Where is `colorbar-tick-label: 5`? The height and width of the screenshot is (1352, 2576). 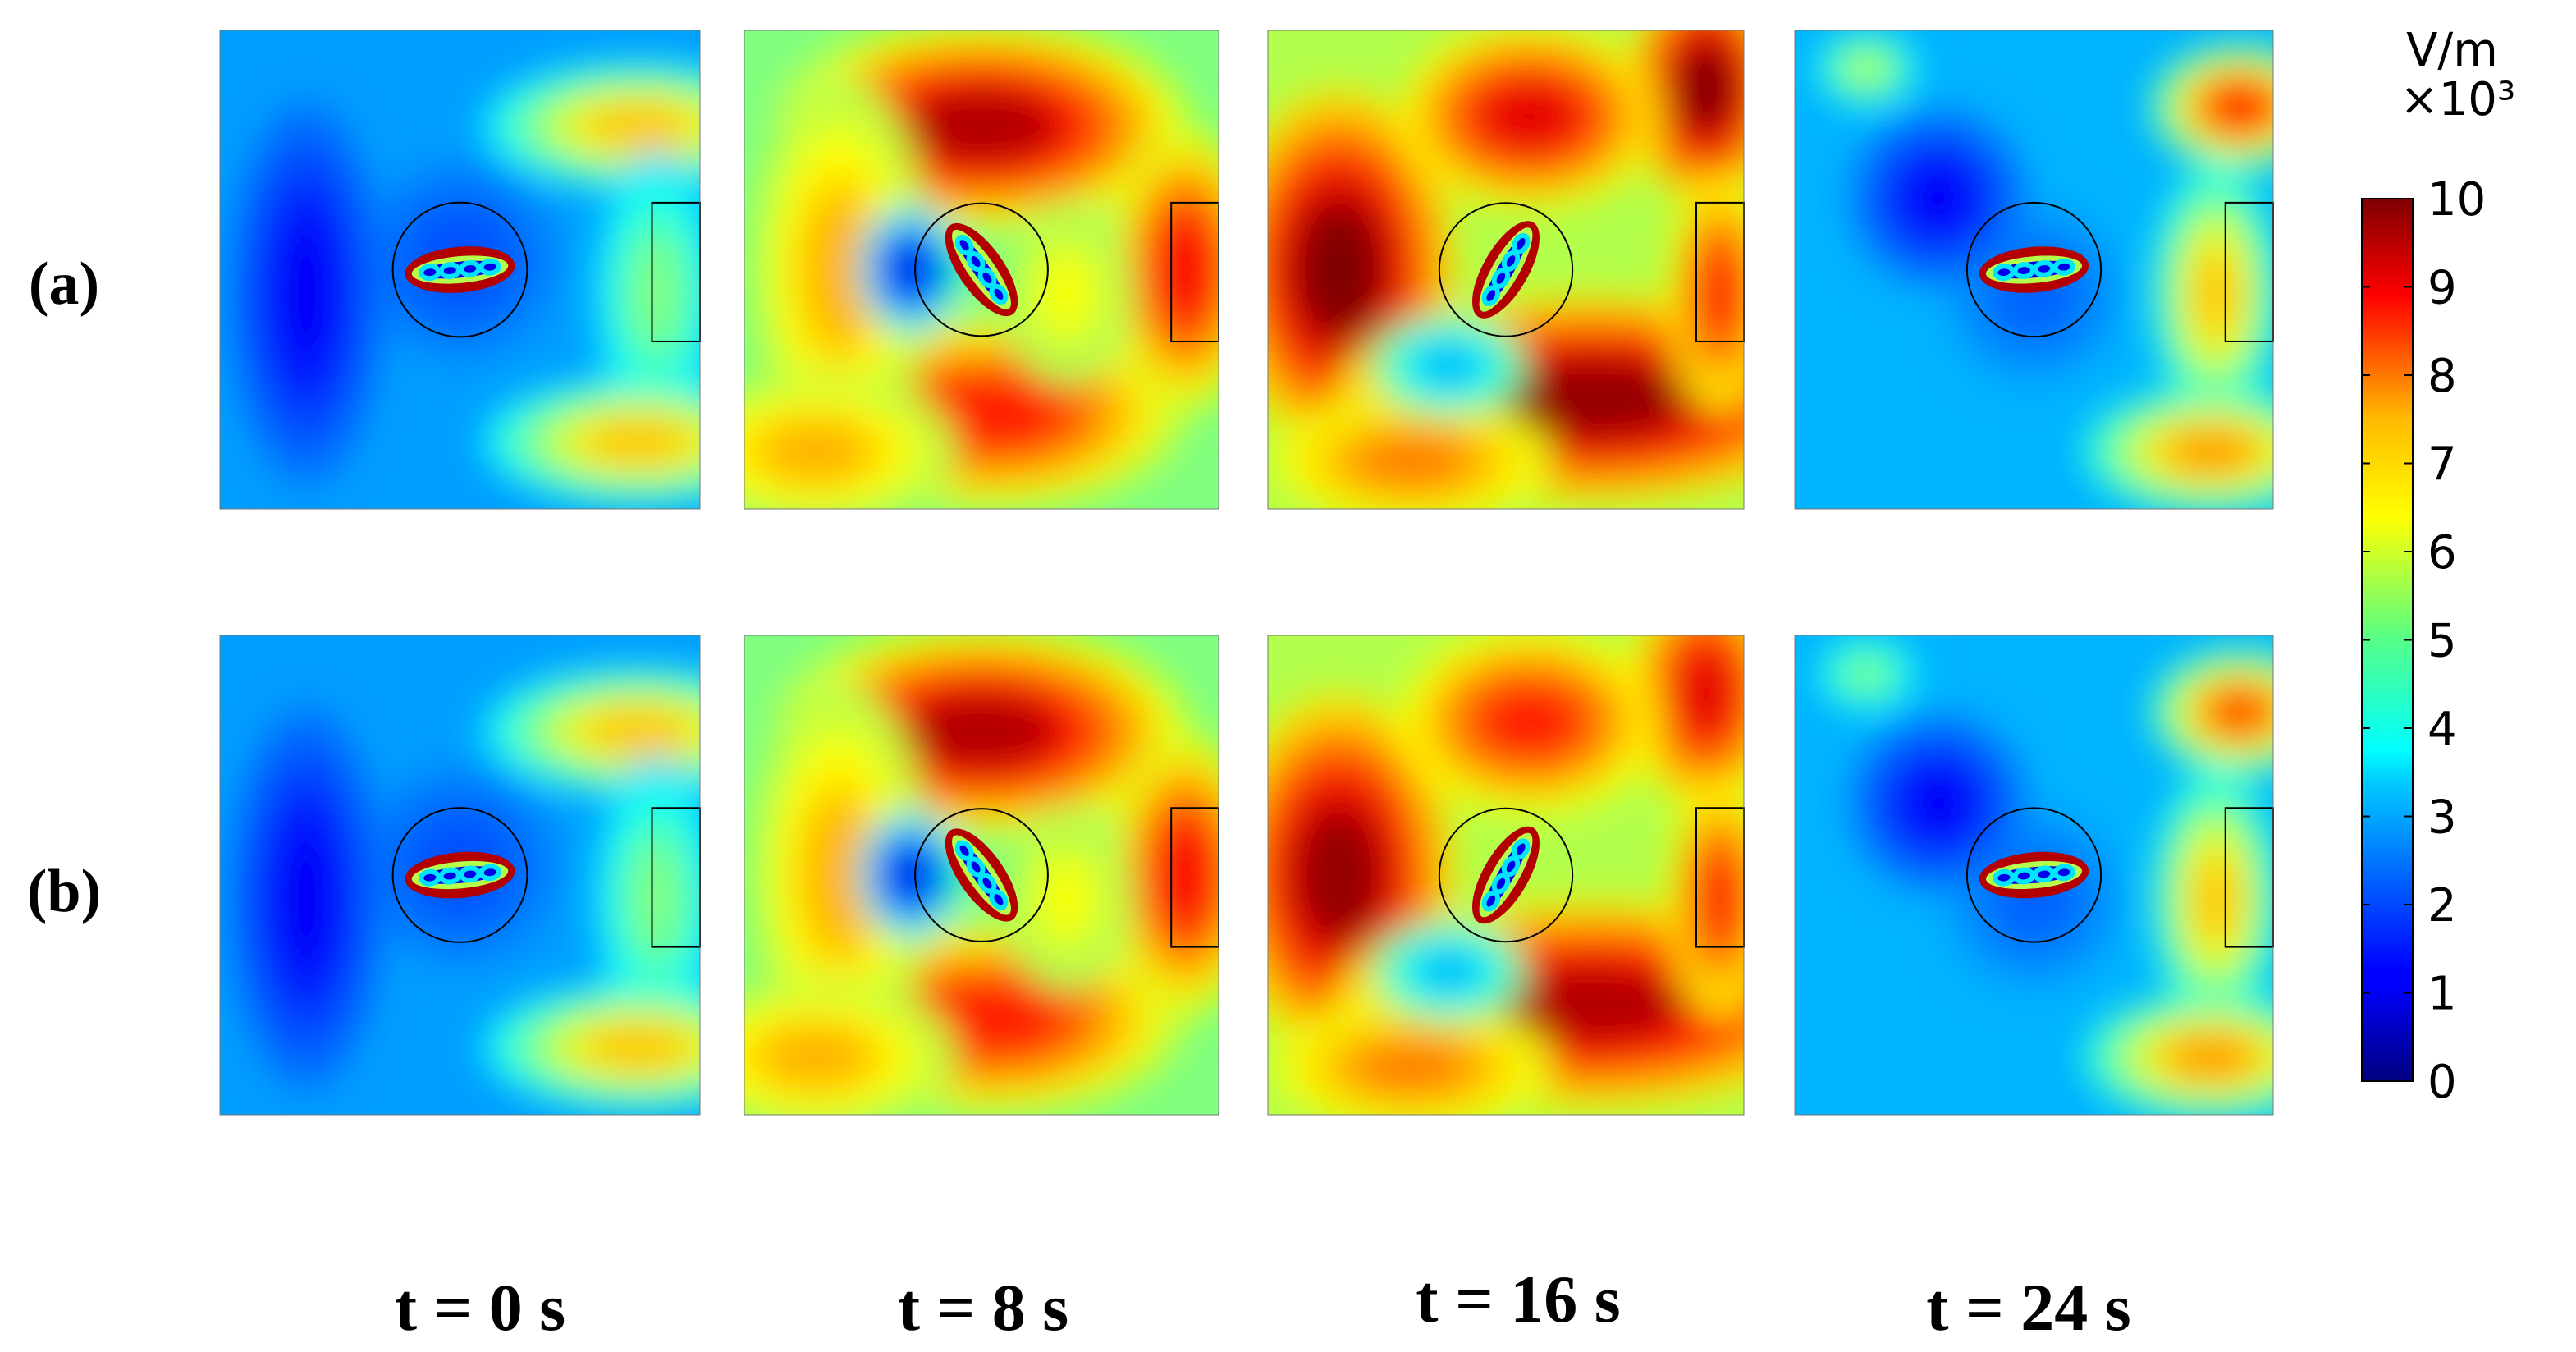 colorbar-tick-label: 5 is located at coordinates (2442, 641).